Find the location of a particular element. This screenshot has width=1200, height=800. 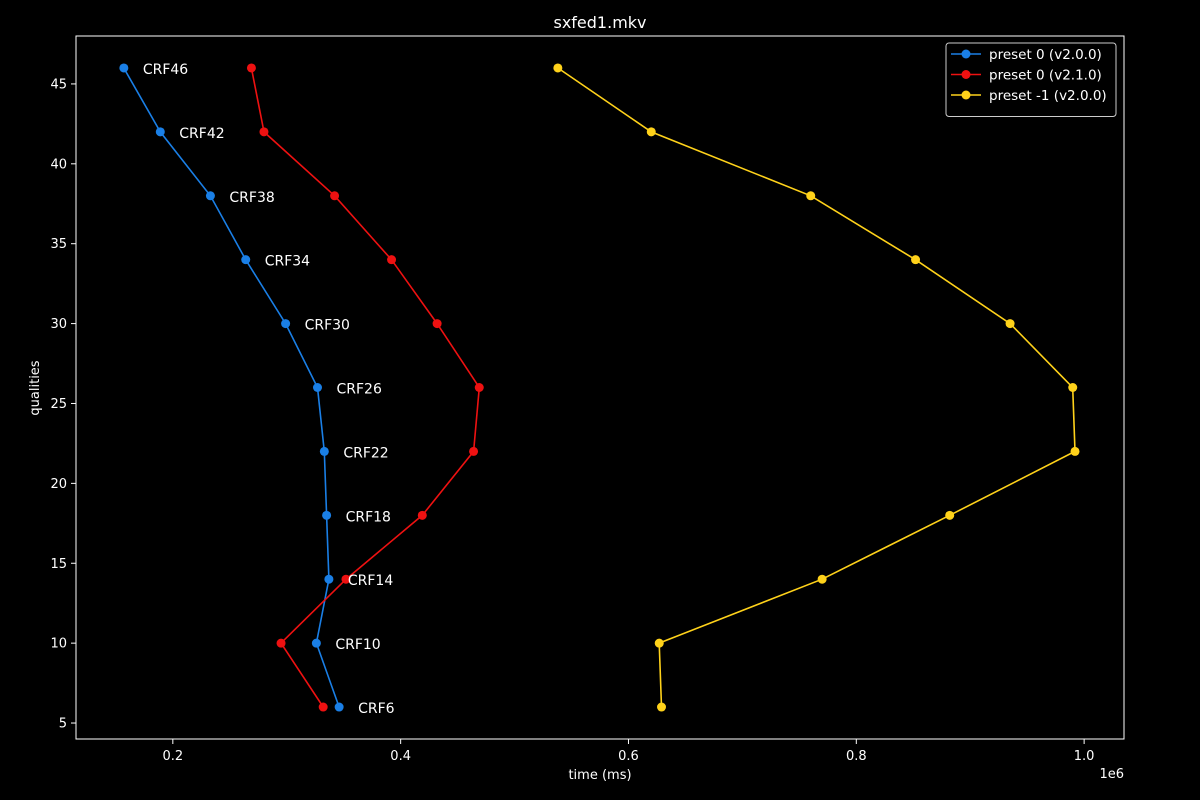

crf-annotation: CRF42 is located at coordinates (201, 134).